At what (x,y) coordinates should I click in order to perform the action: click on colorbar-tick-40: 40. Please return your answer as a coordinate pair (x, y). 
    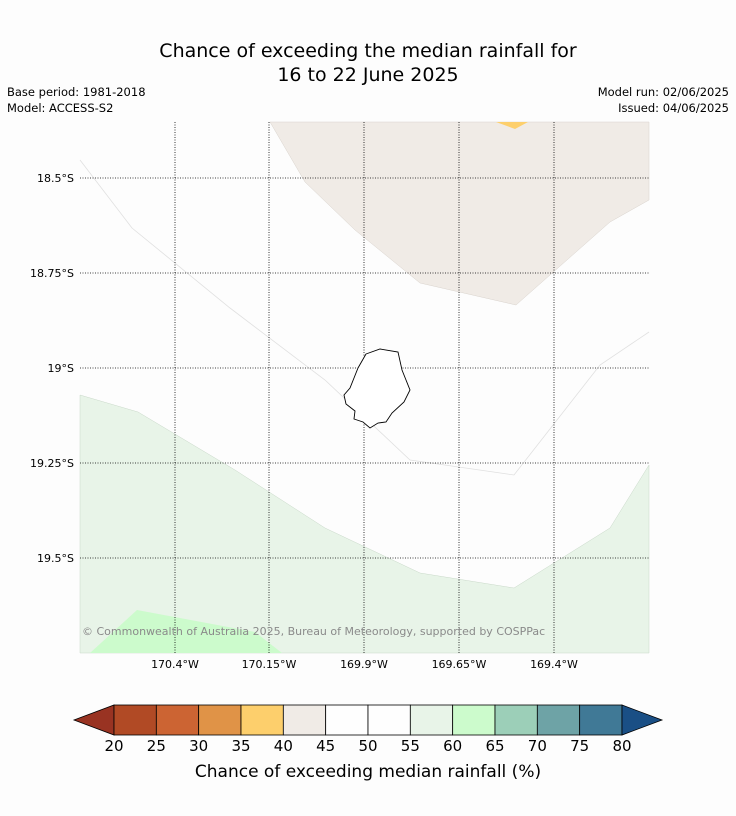
    Looking at the image, I should click on (283, 746).